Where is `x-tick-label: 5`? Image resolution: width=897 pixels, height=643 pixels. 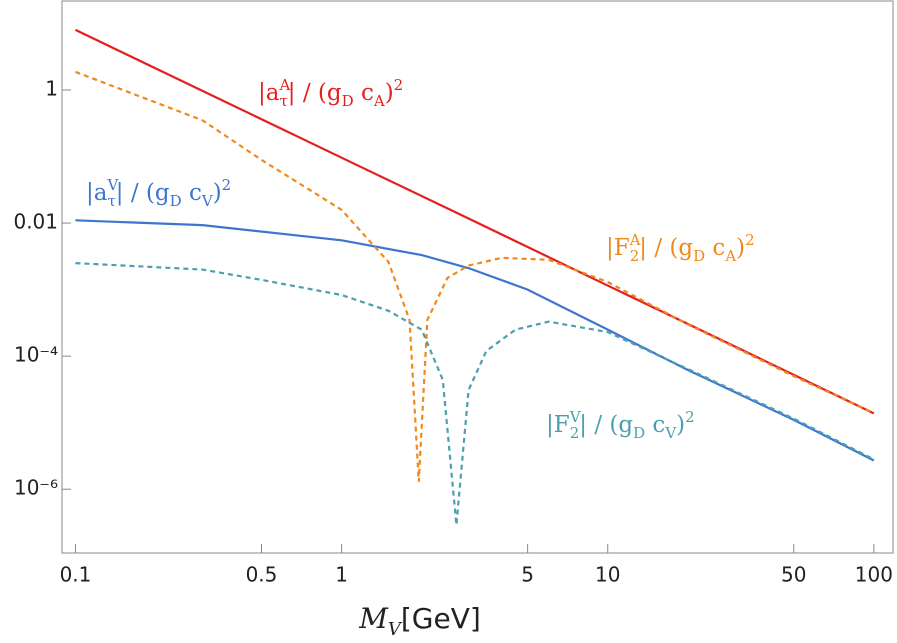
x-tick-label: 5 is located at coordinates (527, 575).